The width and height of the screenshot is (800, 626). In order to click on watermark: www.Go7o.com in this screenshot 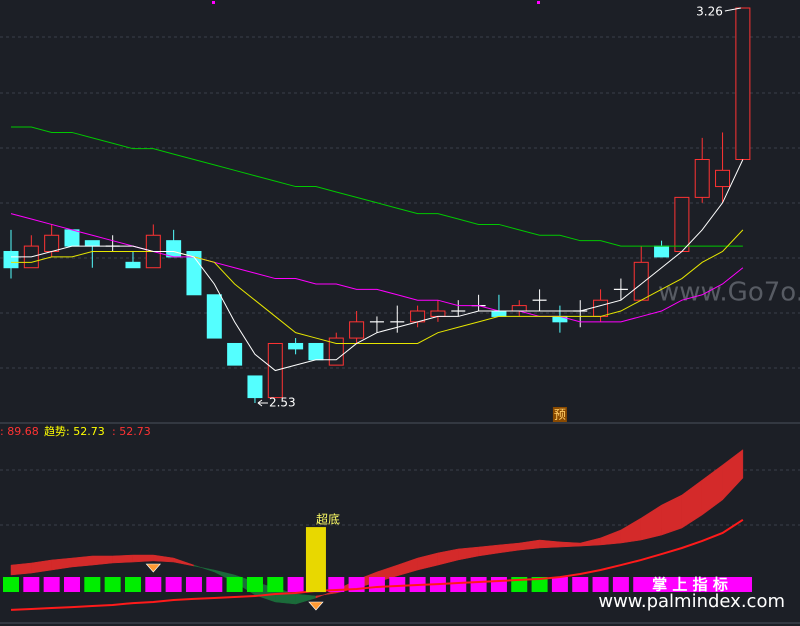, I will do `click(729, 293)`.